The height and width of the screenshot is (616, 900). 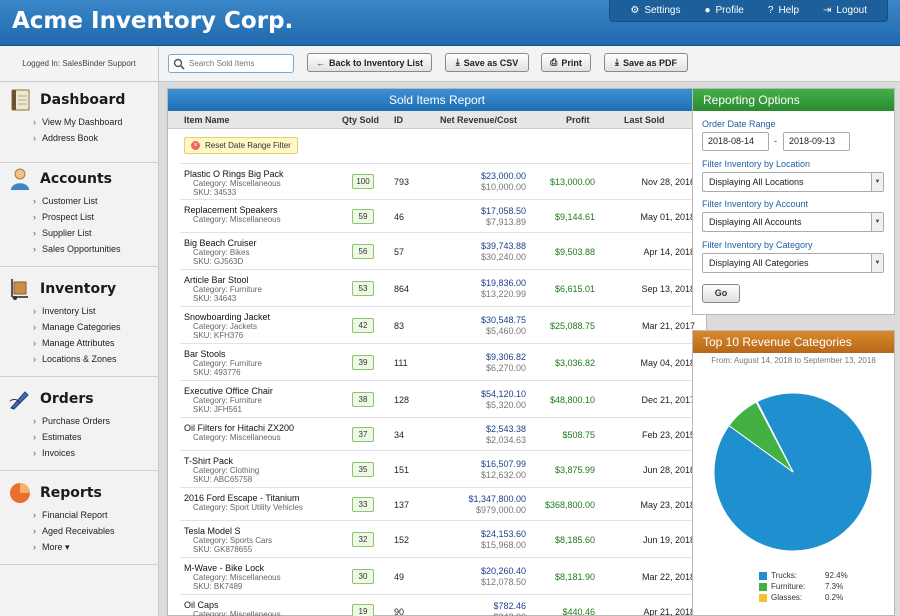 I want to click on legend-label: Glasses:, so click(x=787, y=597).